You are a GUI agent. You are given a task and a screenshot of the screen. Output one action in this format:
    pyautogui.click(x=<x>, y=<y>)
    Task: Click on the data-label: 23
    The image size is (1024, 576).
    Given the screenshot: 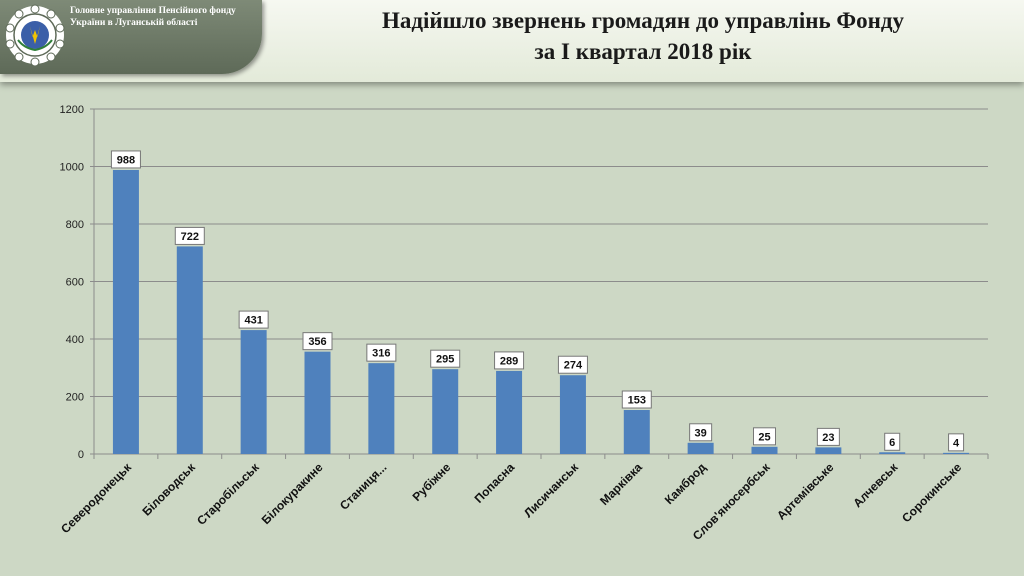 What is the action you would take?
    pyautogui.click(x=828, y=436)
    